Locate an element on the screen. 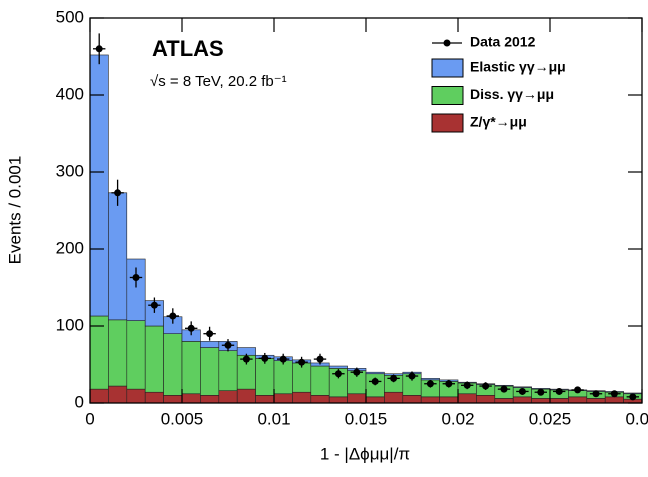 The width and height of the screenshot is (648, 477). legend-marker is located at coordinates (447, 43).